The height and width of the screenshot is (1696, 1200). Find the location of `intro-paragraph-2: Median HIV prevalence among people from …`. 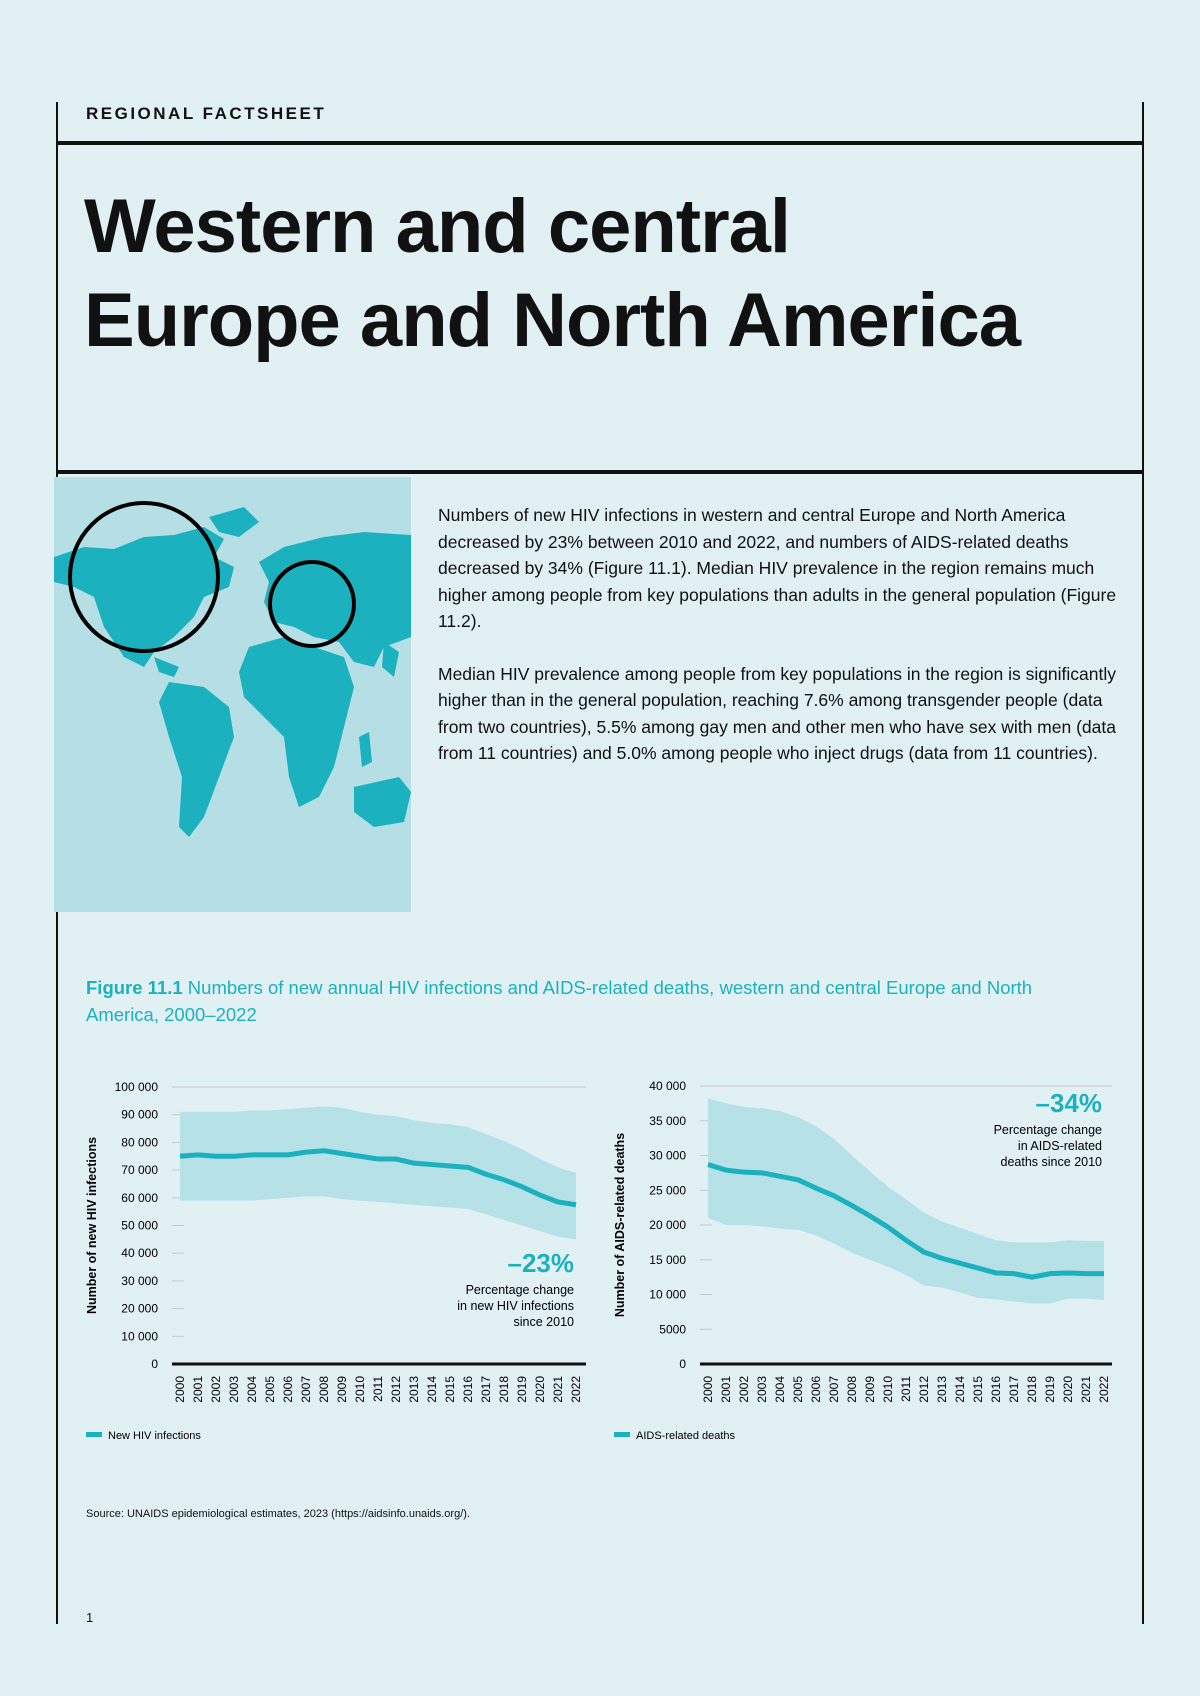

intro-paragraph-2: Median HIV prevalence among people from … is located at coordinates (777, 713).